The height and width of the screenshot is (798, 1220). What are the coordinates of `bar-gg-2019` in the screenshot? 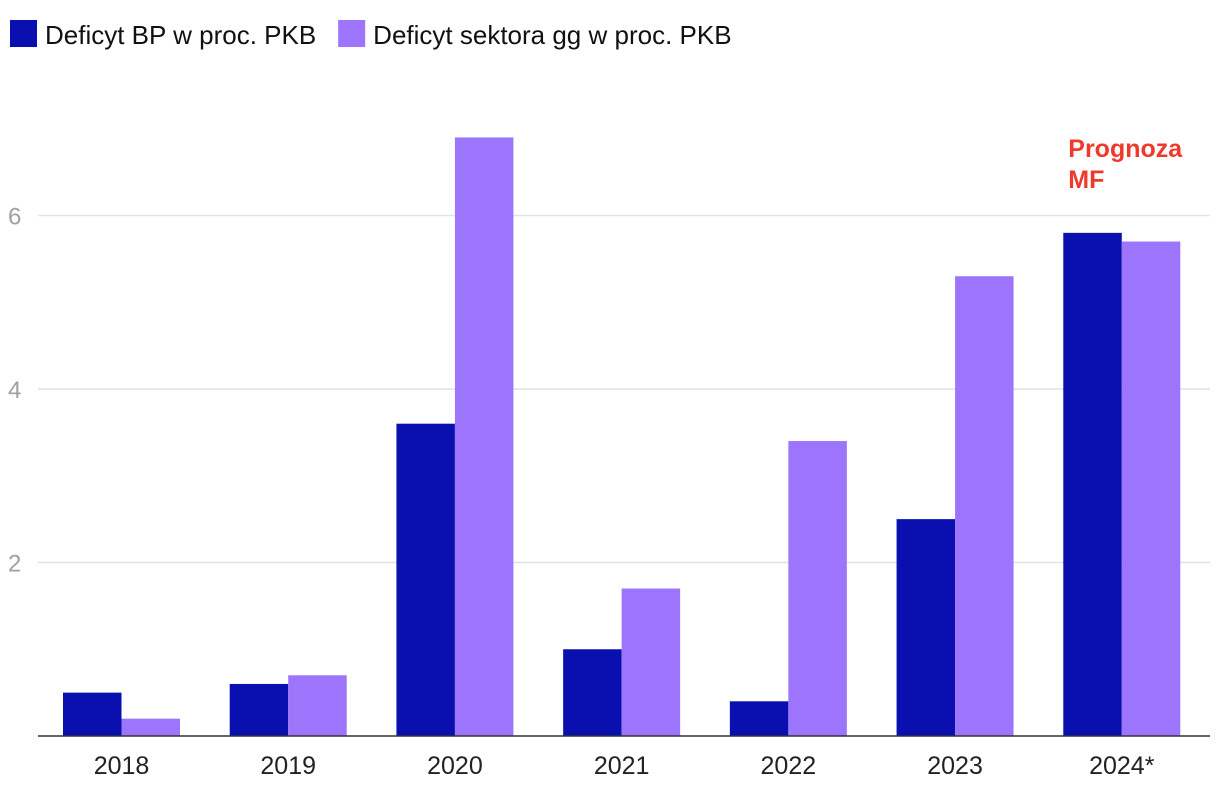 It's located at (317, 705).